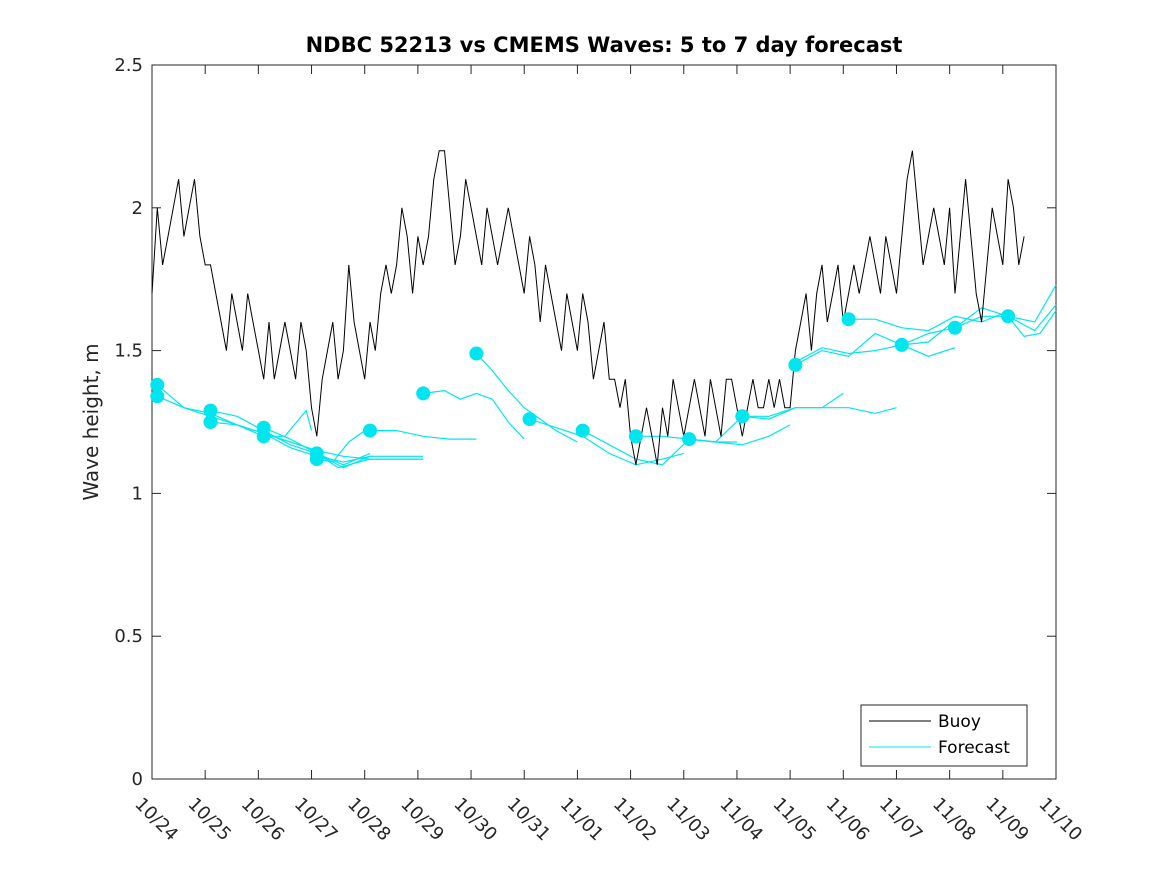 This screenshot has width=1167, height=875. I want to click on y-tick-label: 0, so click(137, 779).